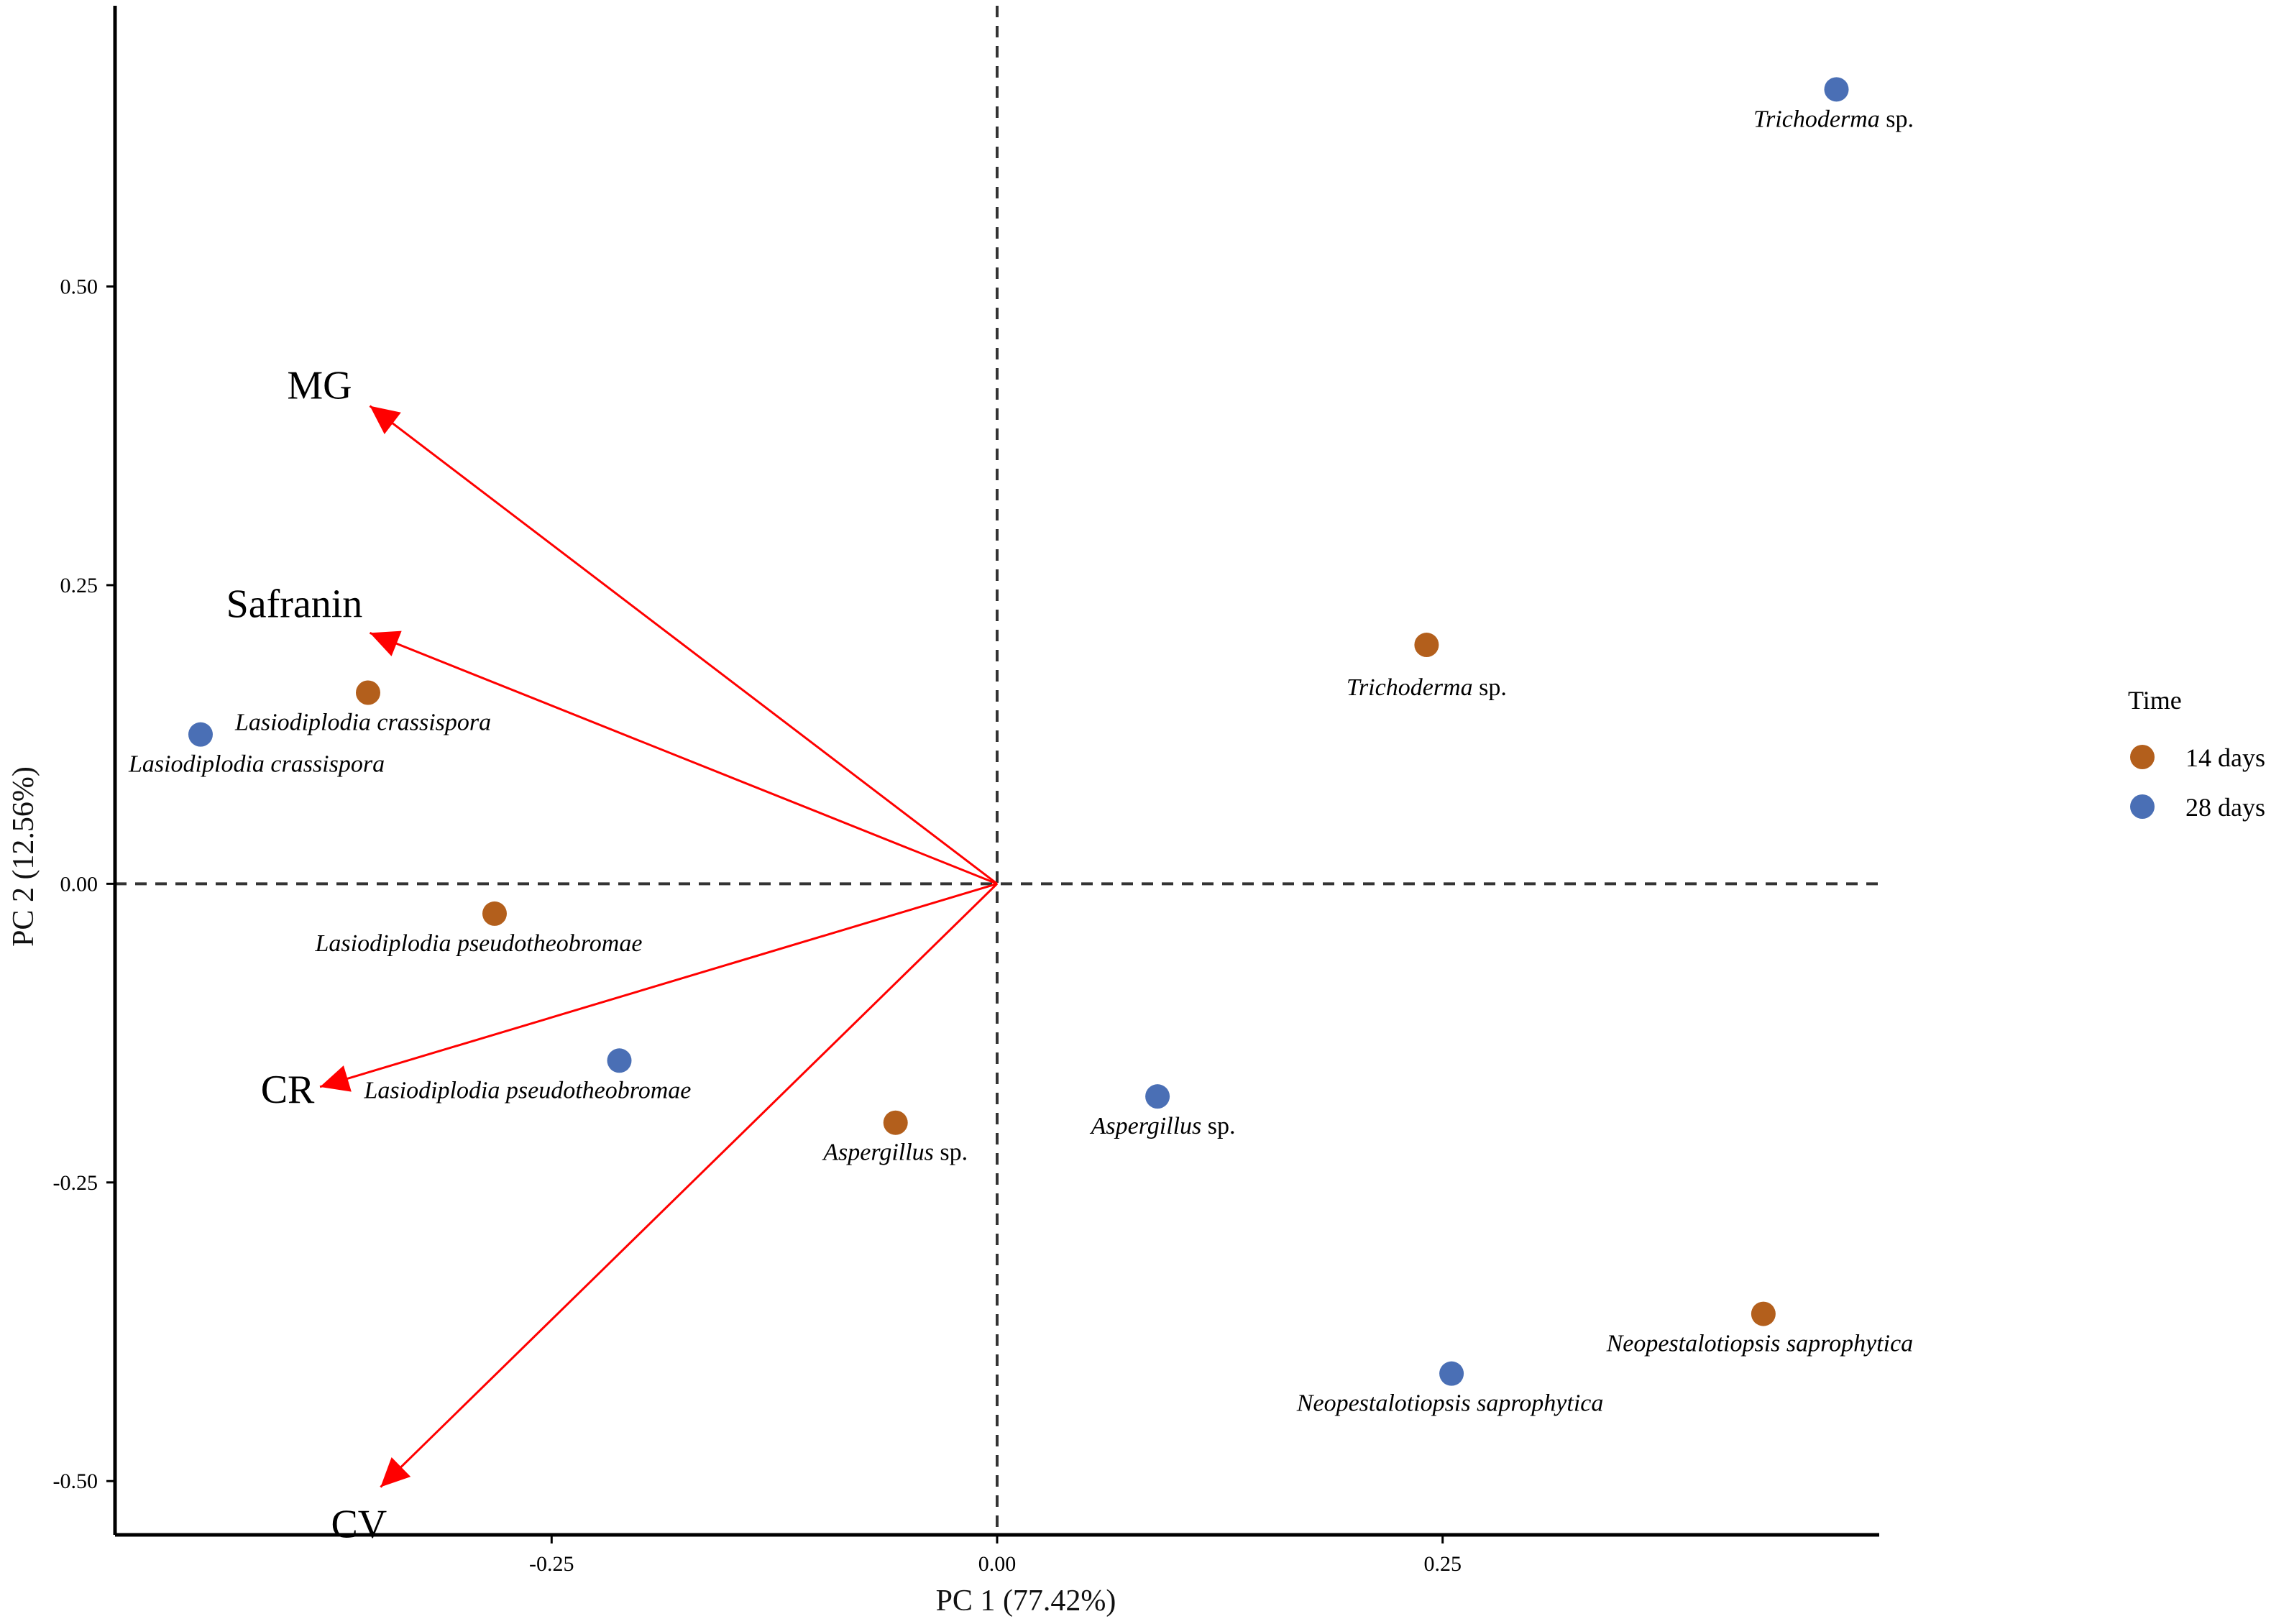 The height and width of the screenshot is (1624, 2289). Describe the element at coordinates (319, 386) in the screenshot. I see `vector-label: MG` at that location.